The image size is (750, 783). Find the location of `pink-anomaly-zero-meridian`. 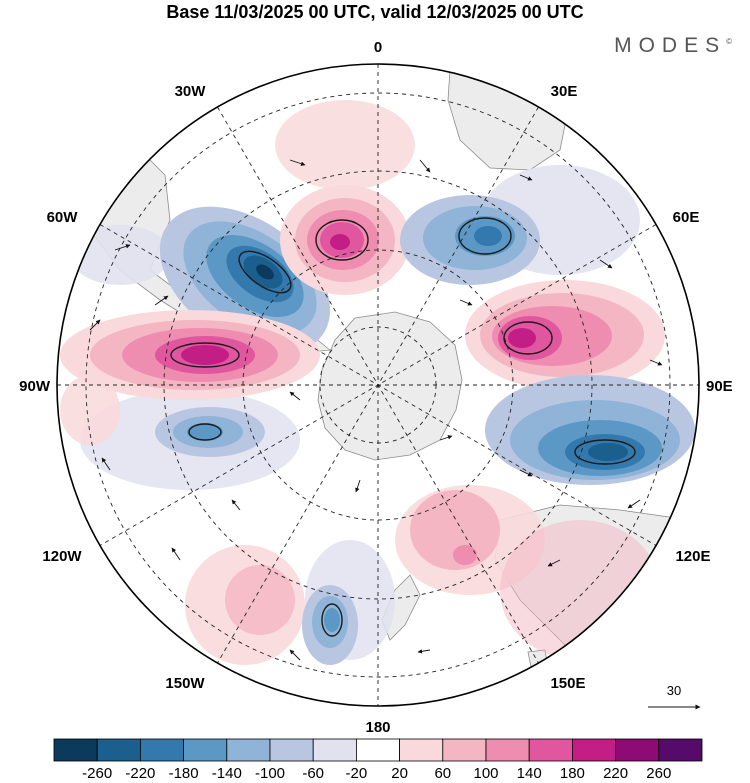

pink-anomaly-zero-meridian is located at coordinates (345, 145).